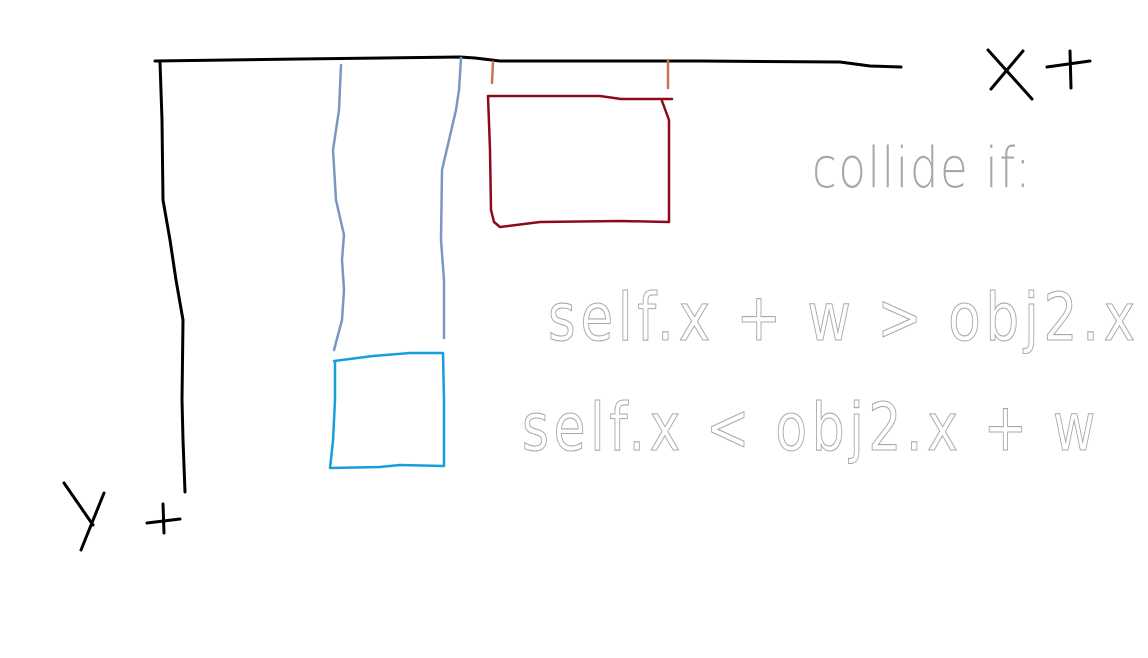  Describe the element at coordinates (528, 62) in the screenshot. I see `x-axis-line` at that location.